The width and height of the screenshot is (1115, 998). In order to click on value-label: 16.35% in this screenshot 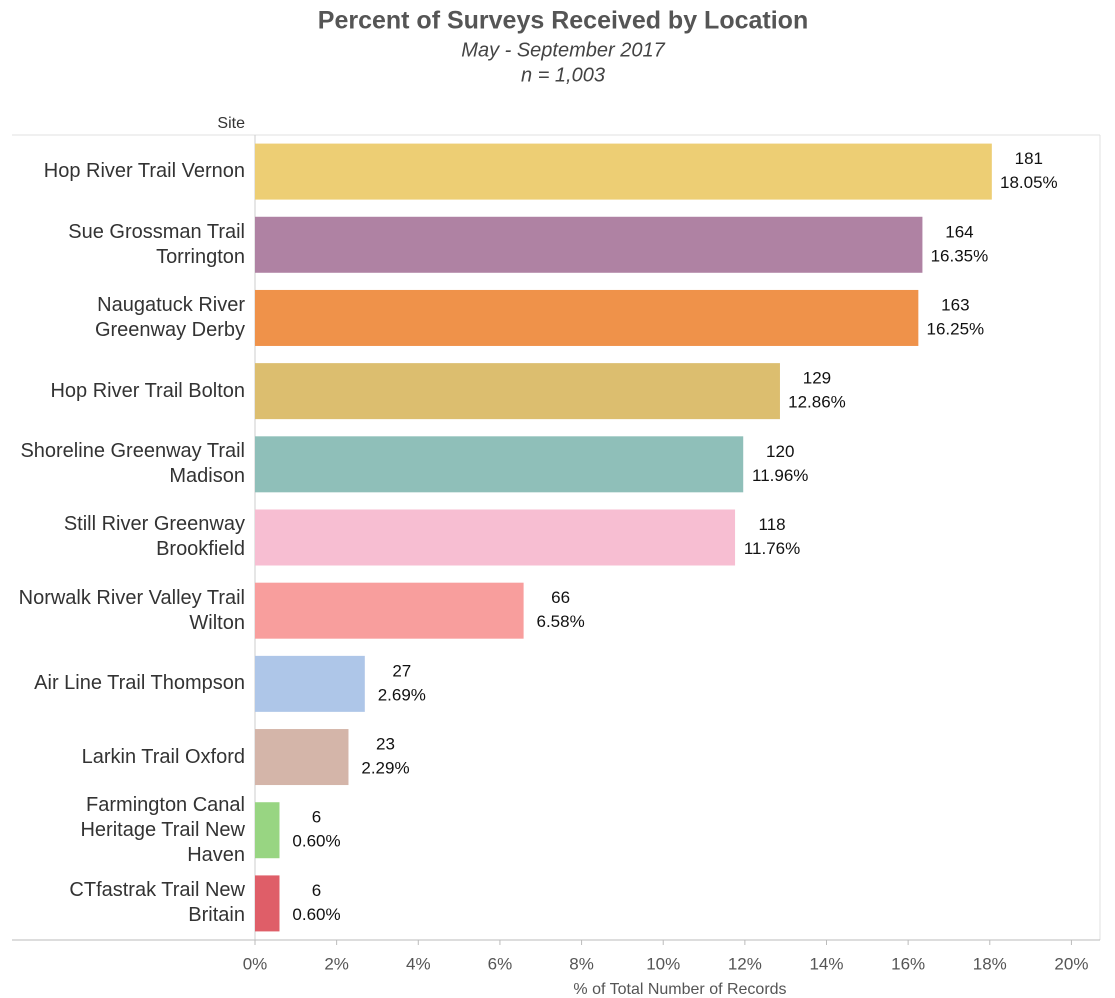, I will do `click(960, 255)`.